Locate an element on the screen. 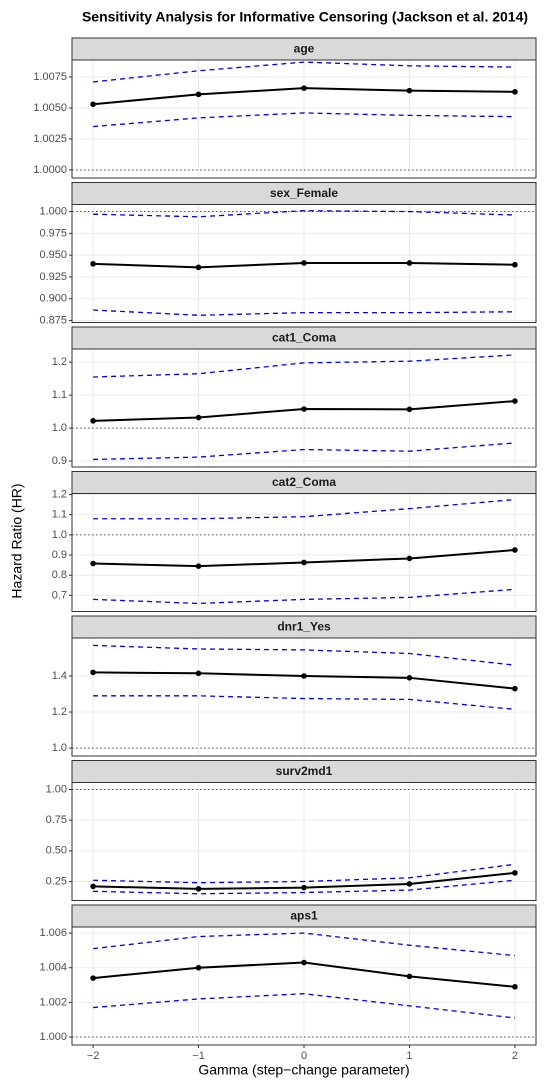 The image size is (550, 1089). panel-title: cat2_Coma is located at coordinates (304, 482).